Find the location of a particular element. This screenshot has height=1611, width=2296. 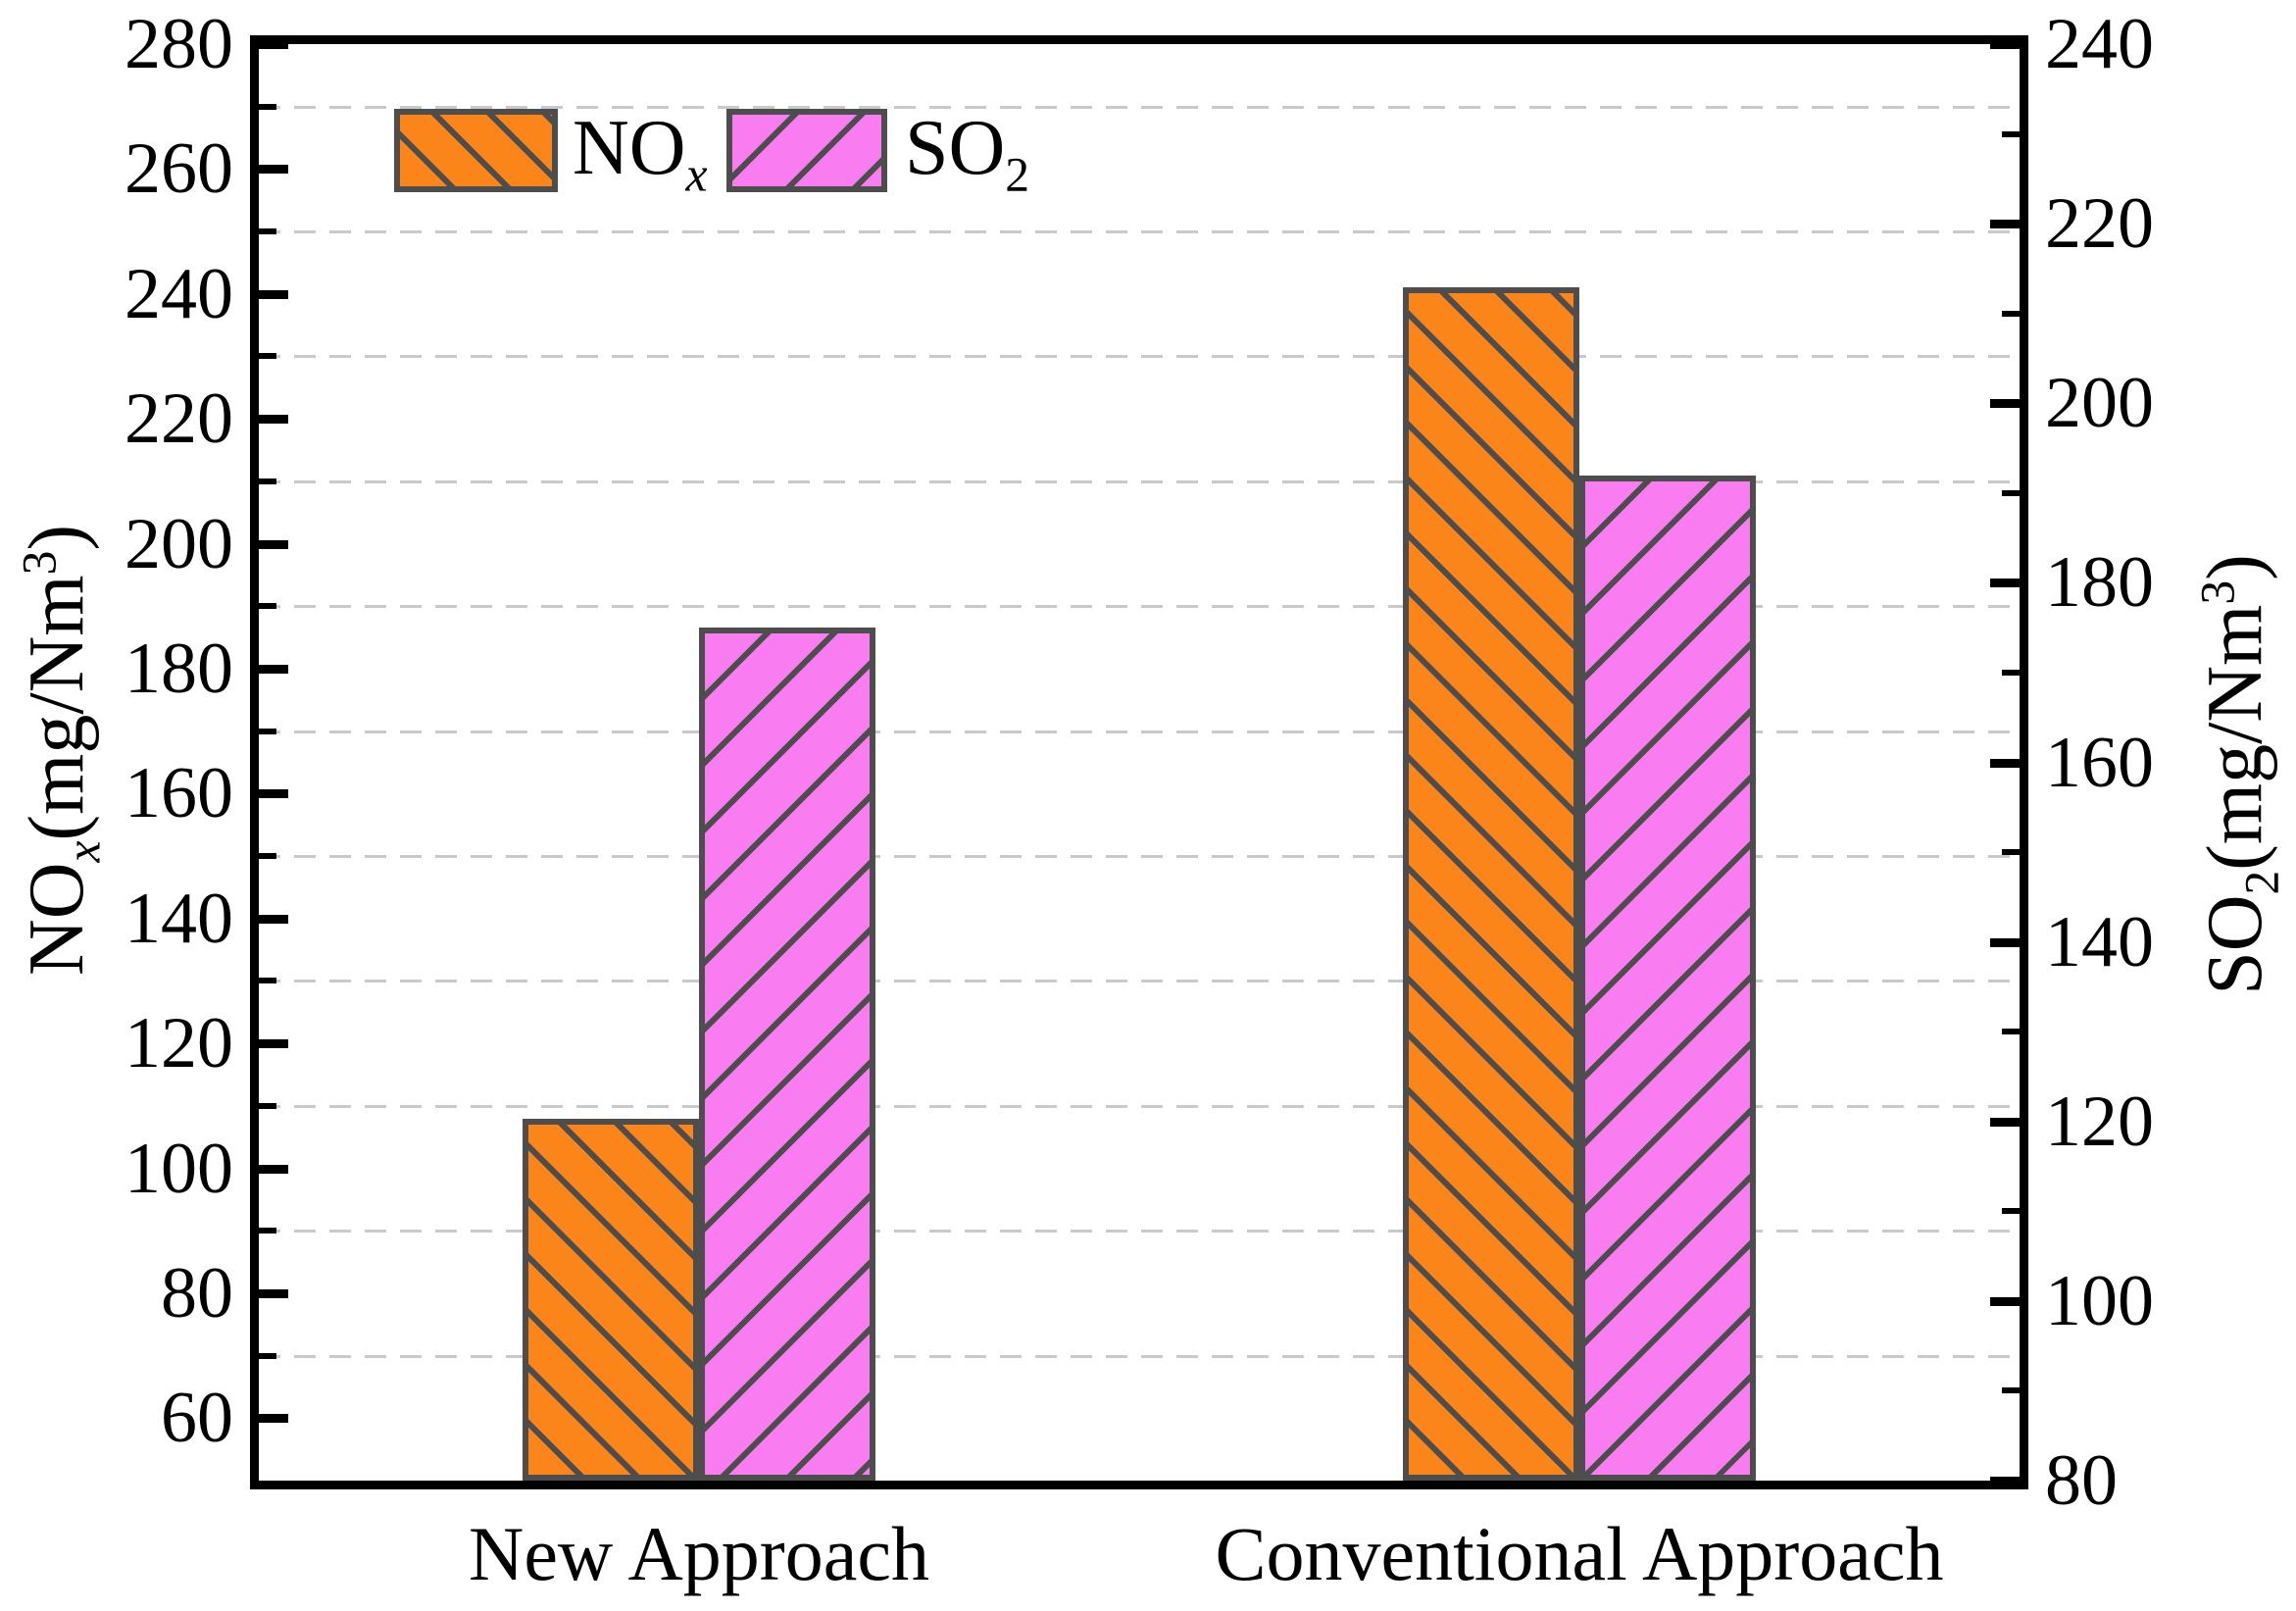

legend-swatch-so2 is located at coordinates (806, 150).